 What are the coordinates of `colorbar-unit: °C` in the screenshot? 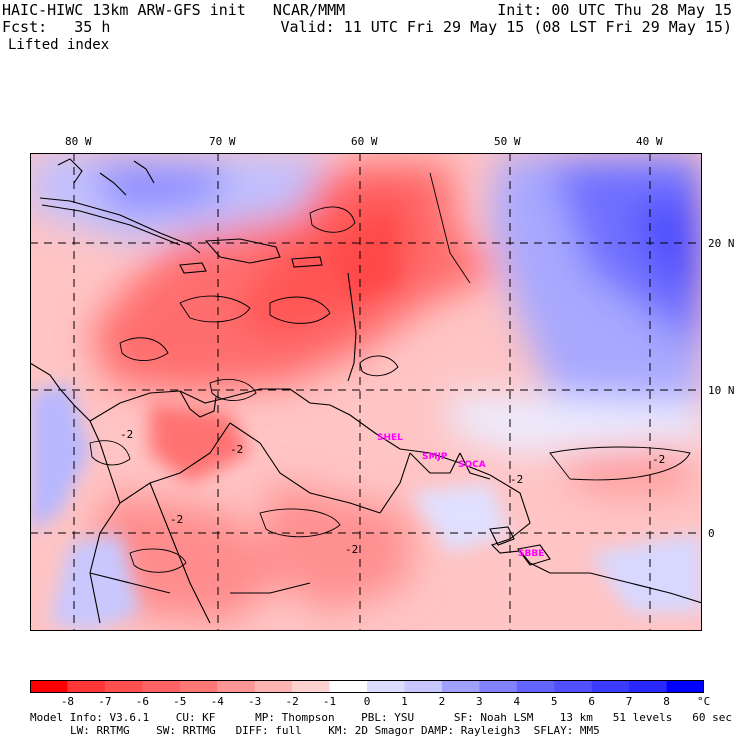 It's located at (704, 701).